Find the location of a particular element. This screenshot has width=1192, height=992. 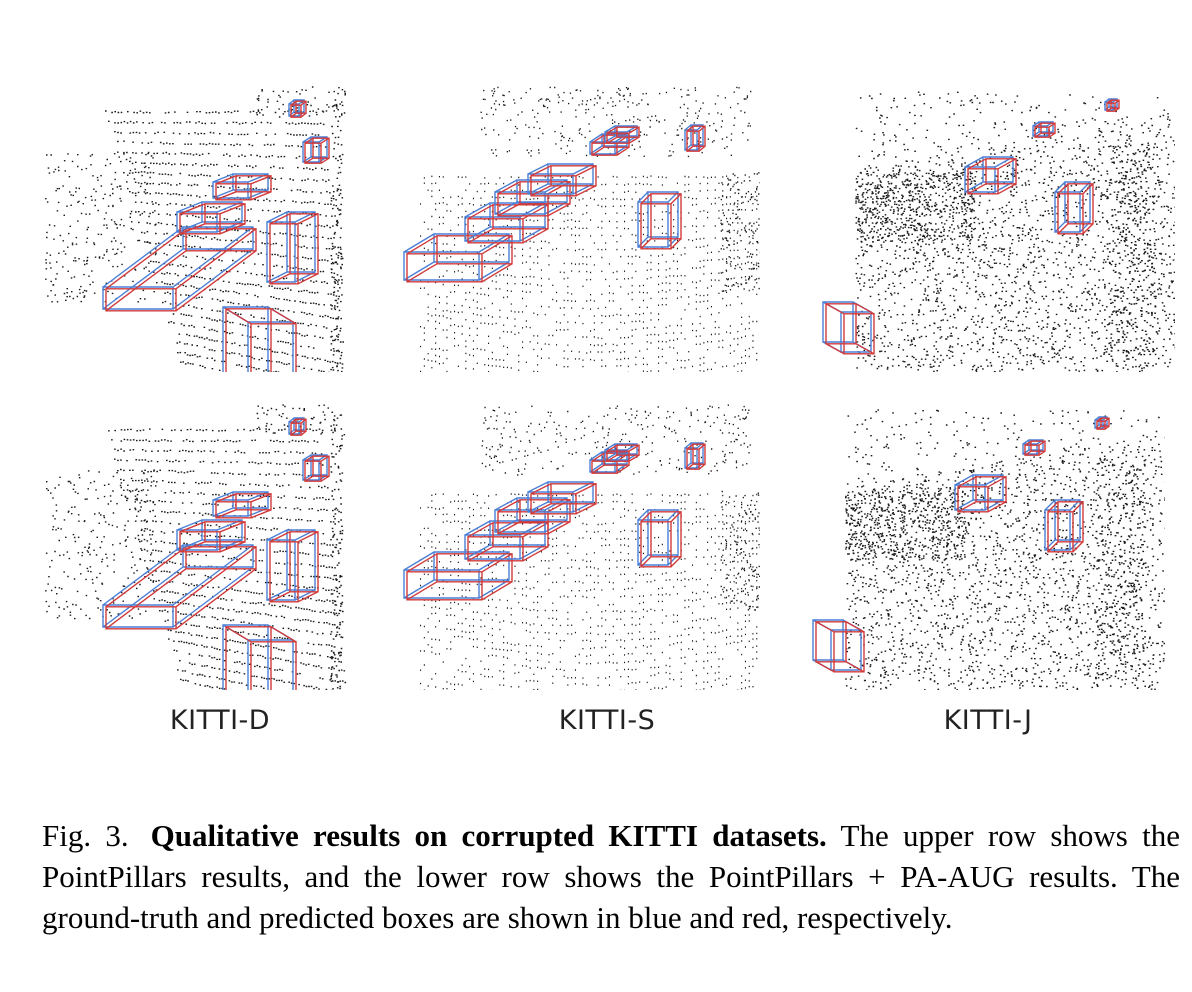

panel-kitti-d-pointpillars is located at coordinates (225, 227).